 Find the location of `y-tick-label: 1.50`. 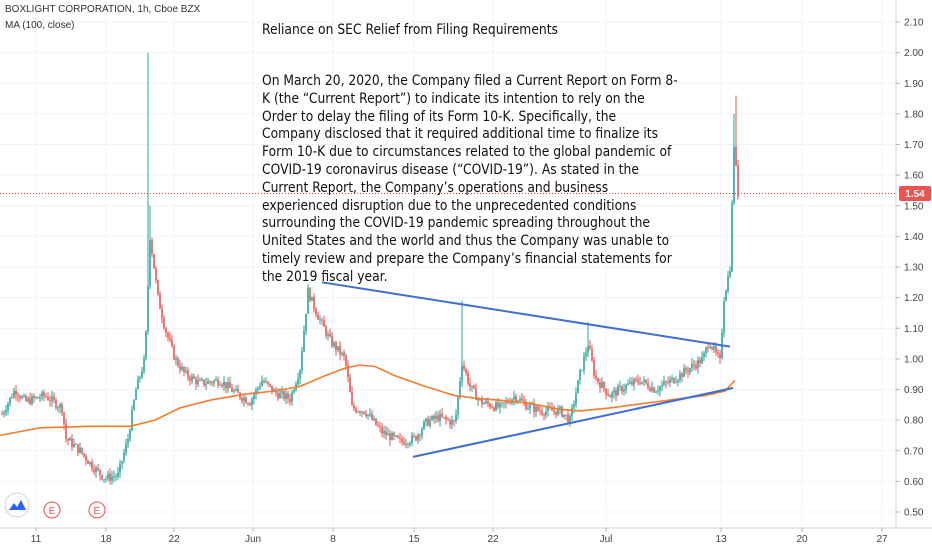

y-tick-label: 1.50 is located at coordinates (914, 206).